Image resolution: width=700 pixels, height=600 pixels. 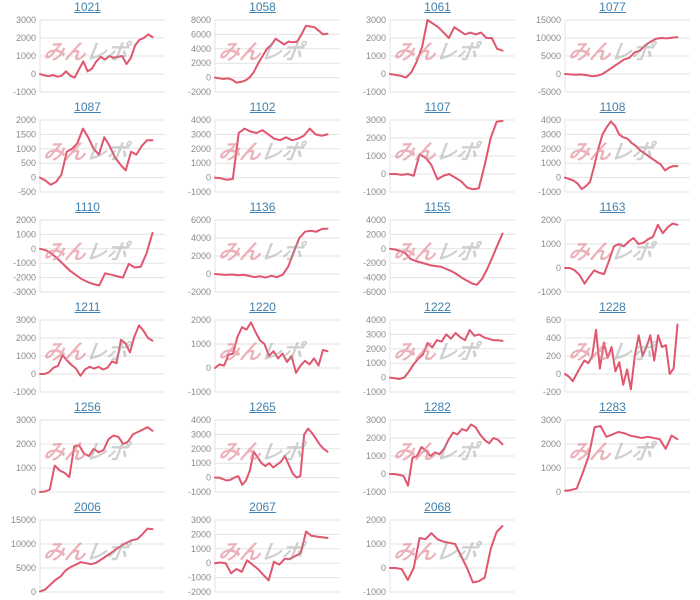 What do you see at coordinates (437, 207) in the screenshot?
I see `chart-title-link-1155: 1155` at bounding box center [437, 207].